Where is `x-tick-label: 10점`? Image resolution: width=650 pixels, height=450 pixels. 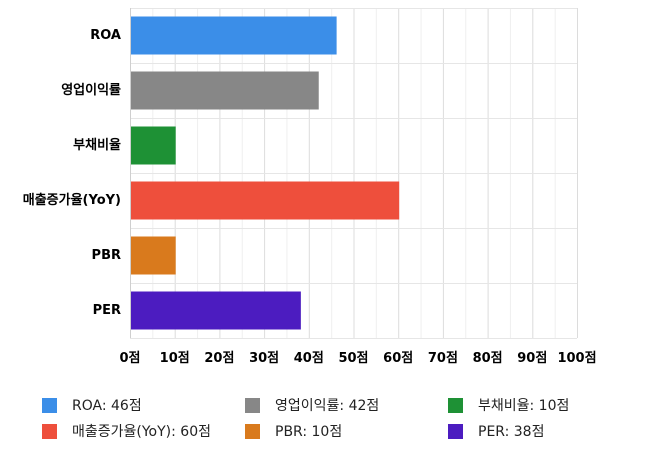
x-tick-label: 10점 is located at coordinates (175, 358).